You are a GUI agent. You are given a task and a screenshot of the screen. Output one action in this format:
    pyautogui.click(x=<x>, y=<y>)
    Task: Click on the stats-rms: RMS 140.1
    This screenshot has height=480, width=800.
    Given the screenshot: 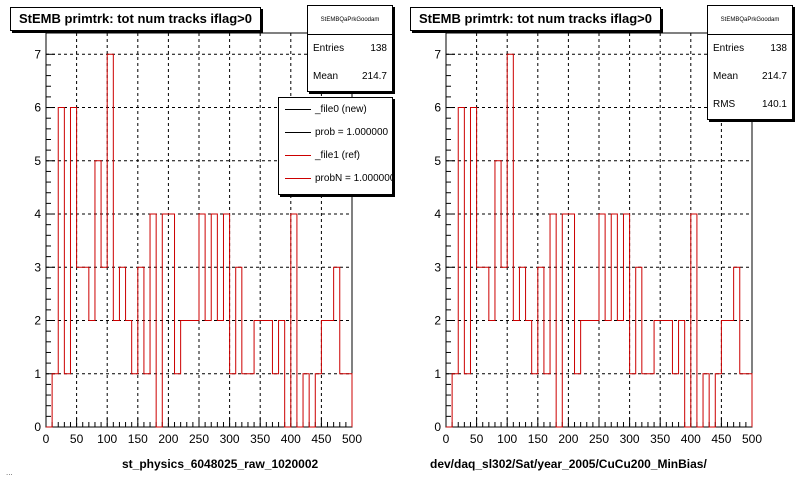 What is the action you would take?
    pyautogui.click(x=750, y=104)
    